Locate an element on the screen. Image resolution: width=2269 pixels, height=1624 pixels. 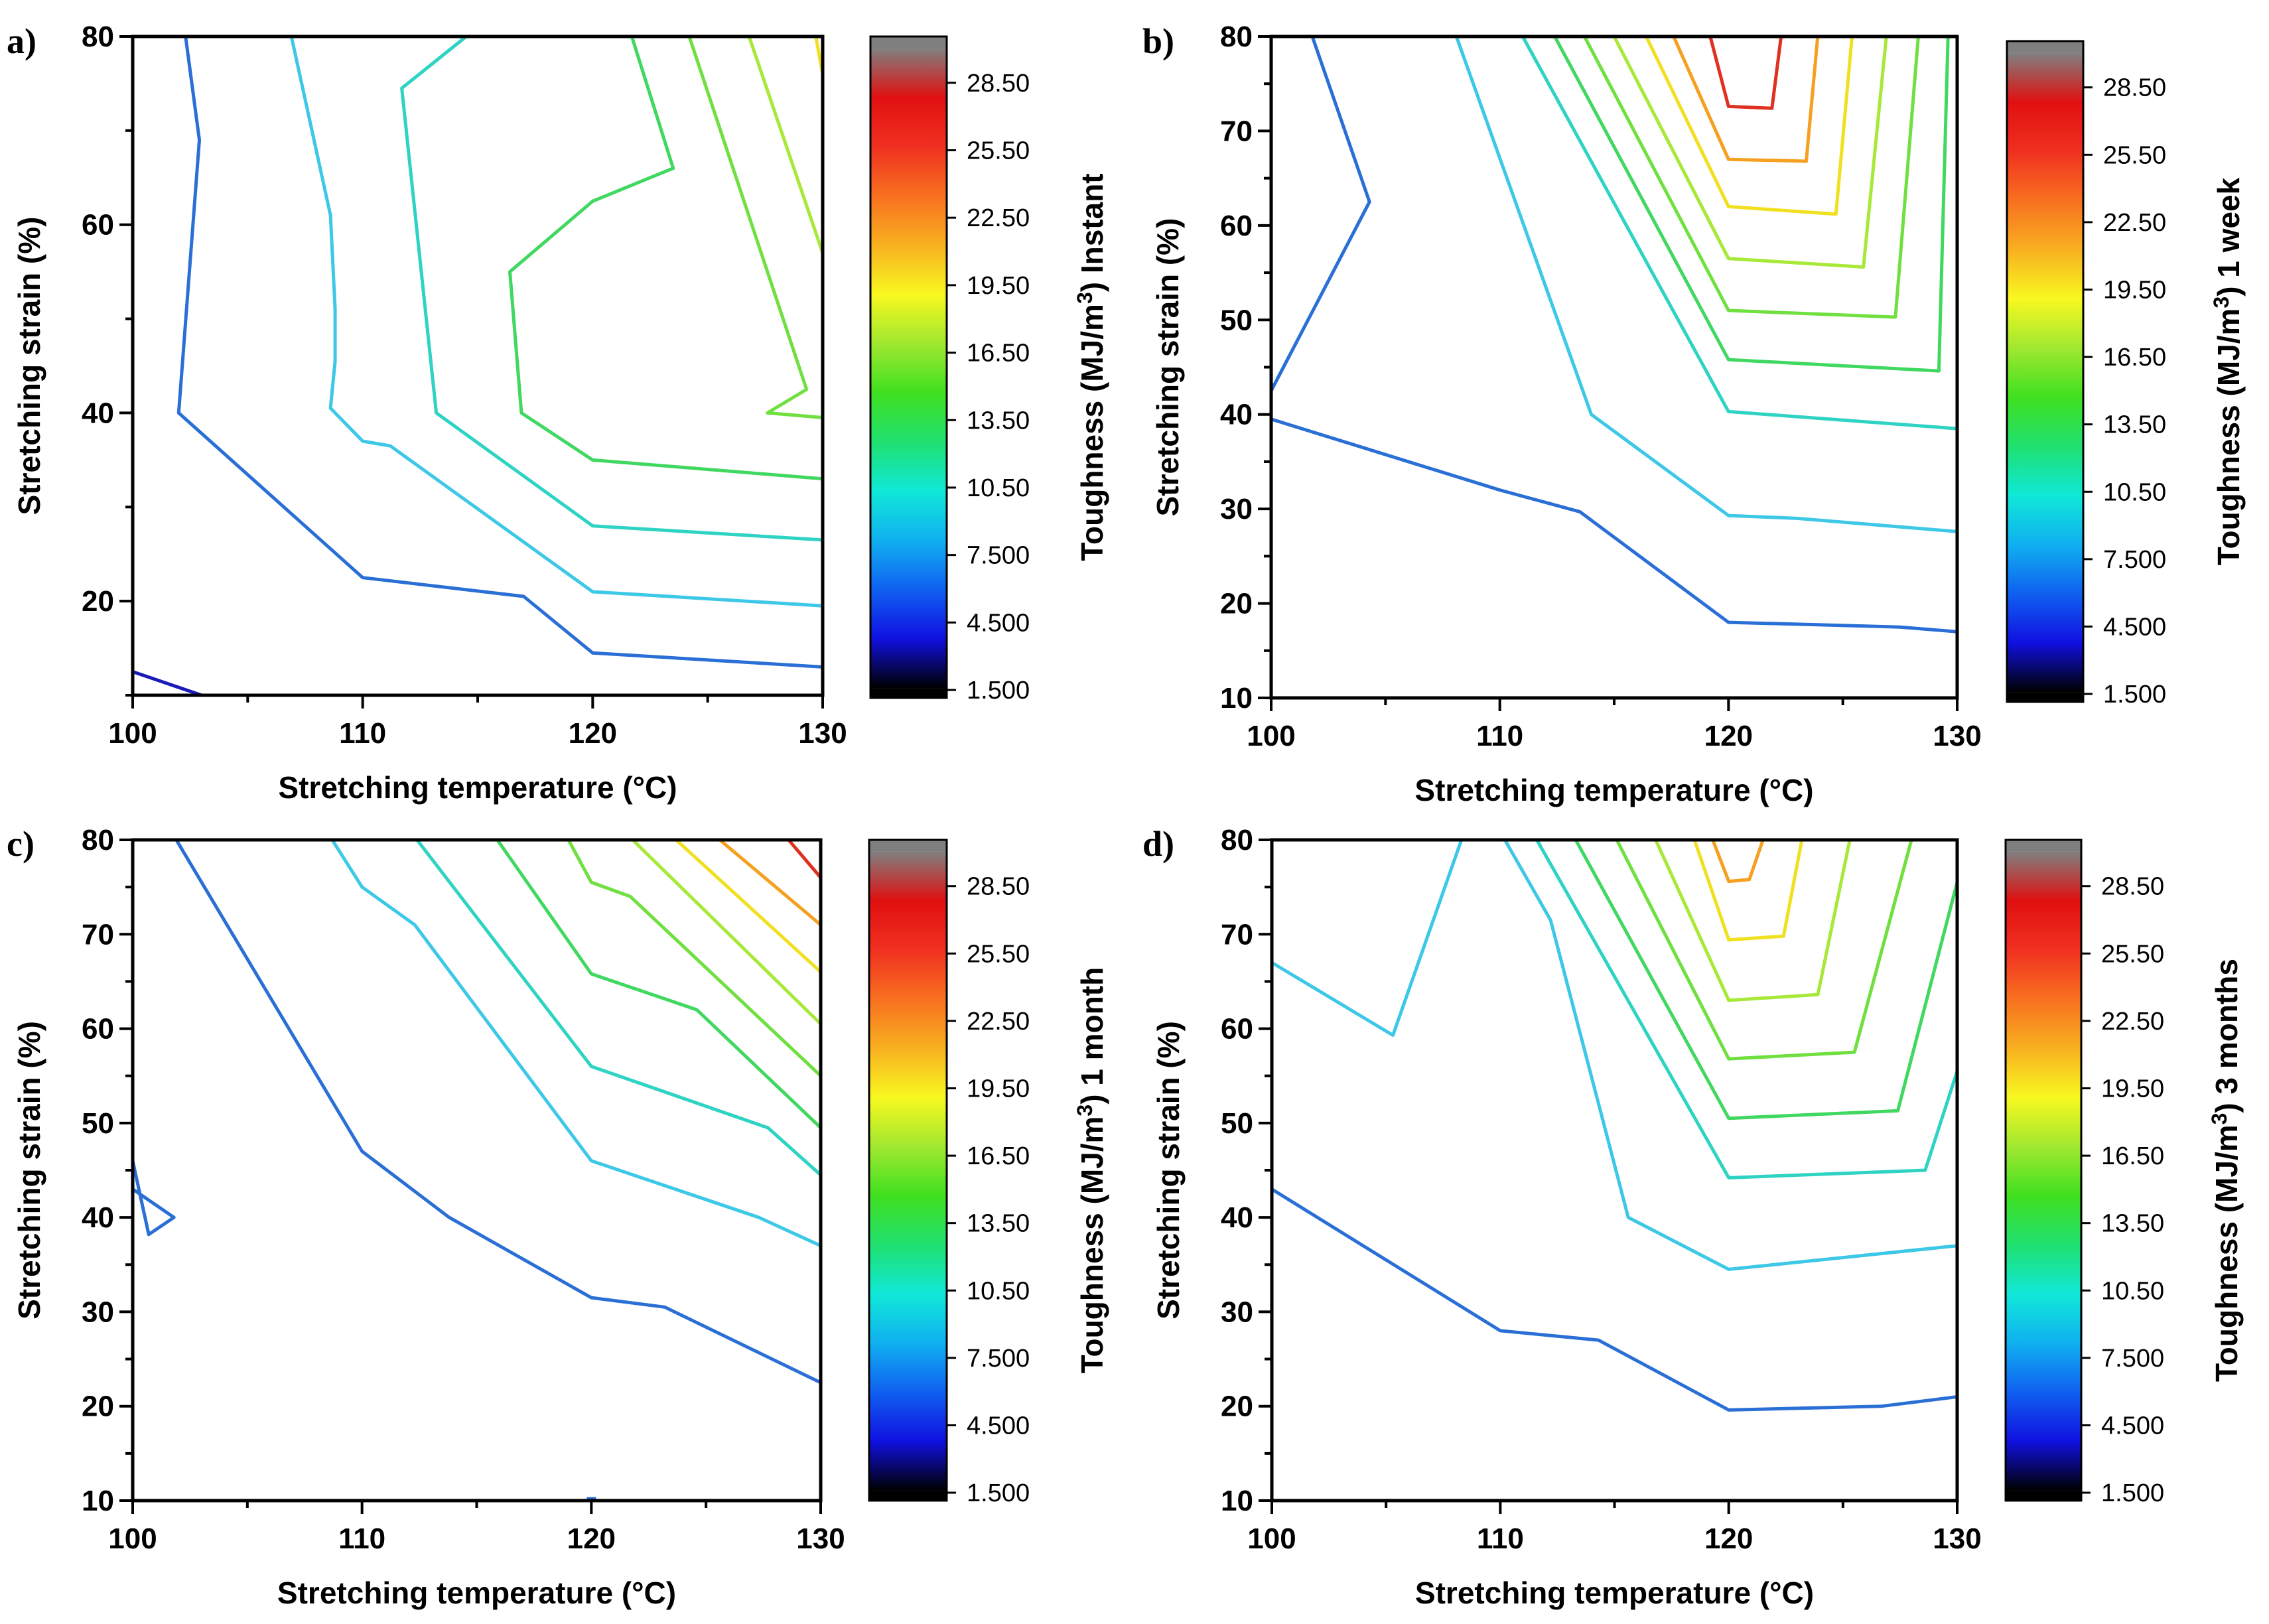
panel-label: b) is located at coordinates (1158, 41).